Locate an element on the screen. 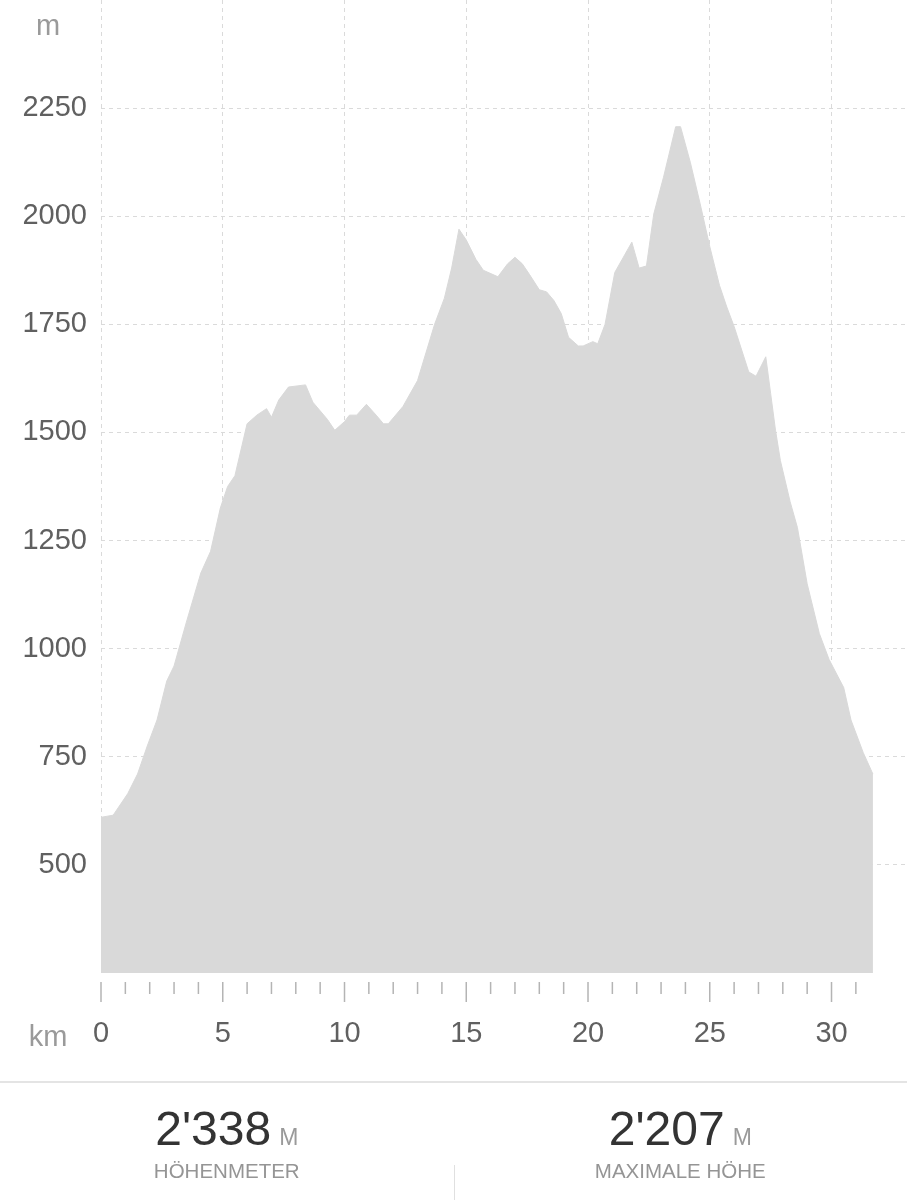  y-tick-label: 500 is located at coordinates (62, 862).